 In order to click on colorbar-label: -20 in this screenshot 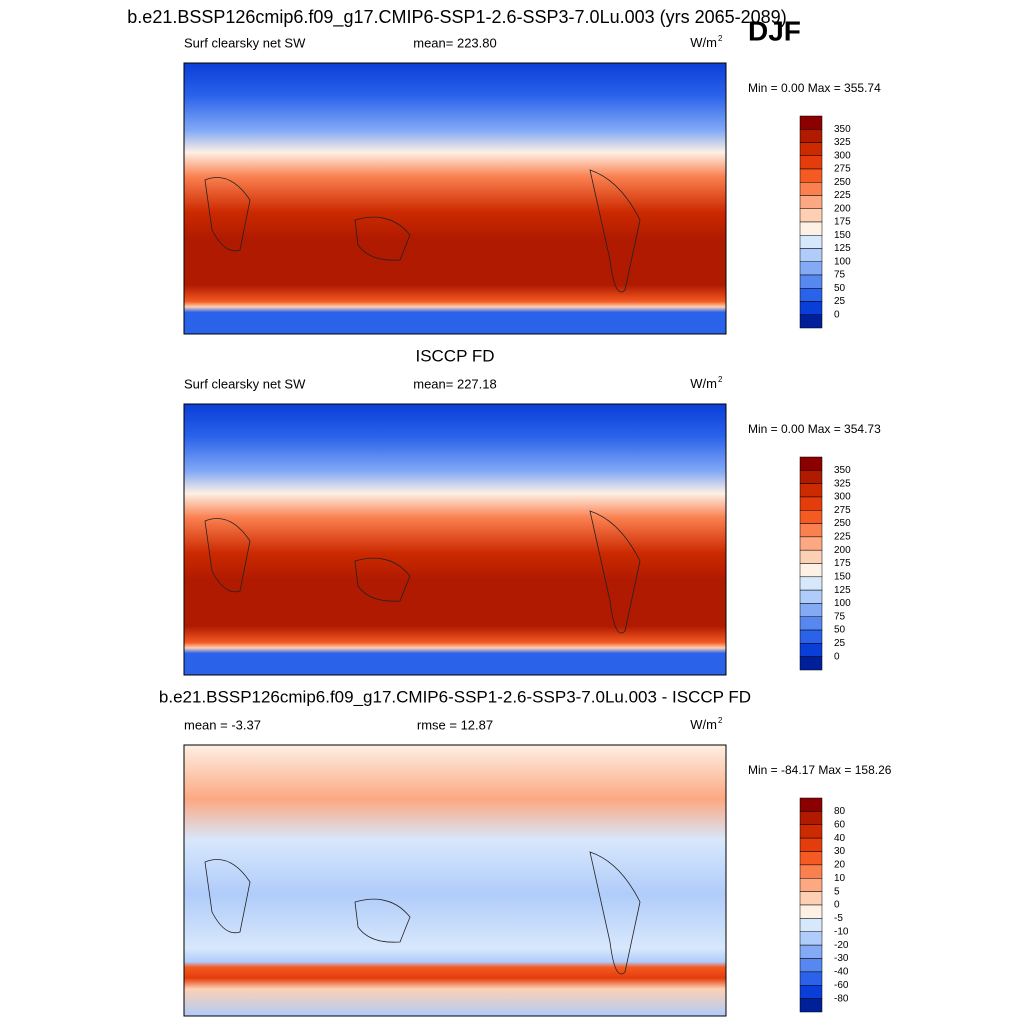, I will do `click(841, 945)`.